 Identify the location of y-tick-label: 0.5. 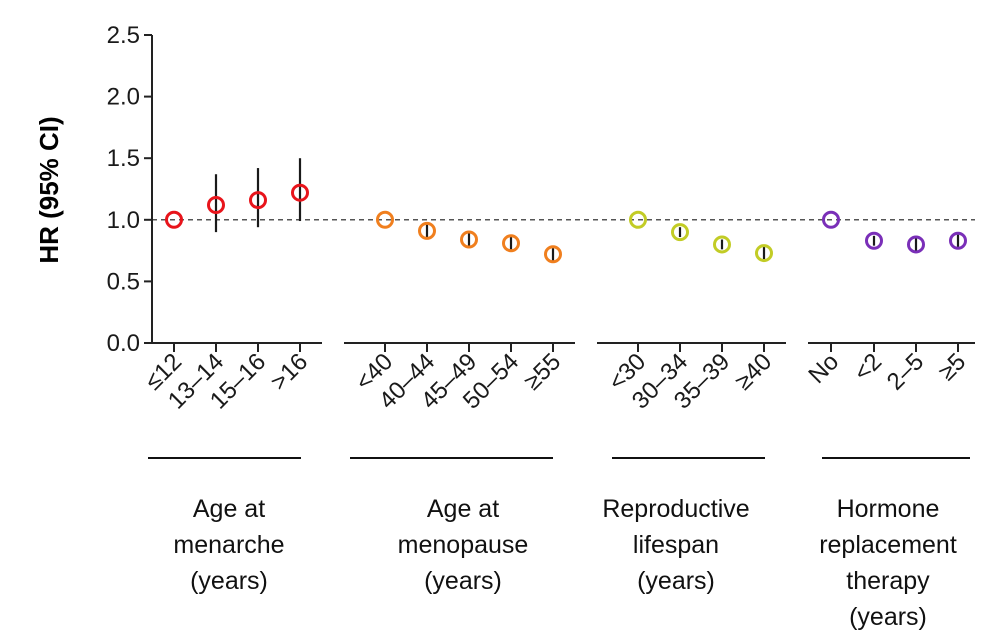
(123, 281).